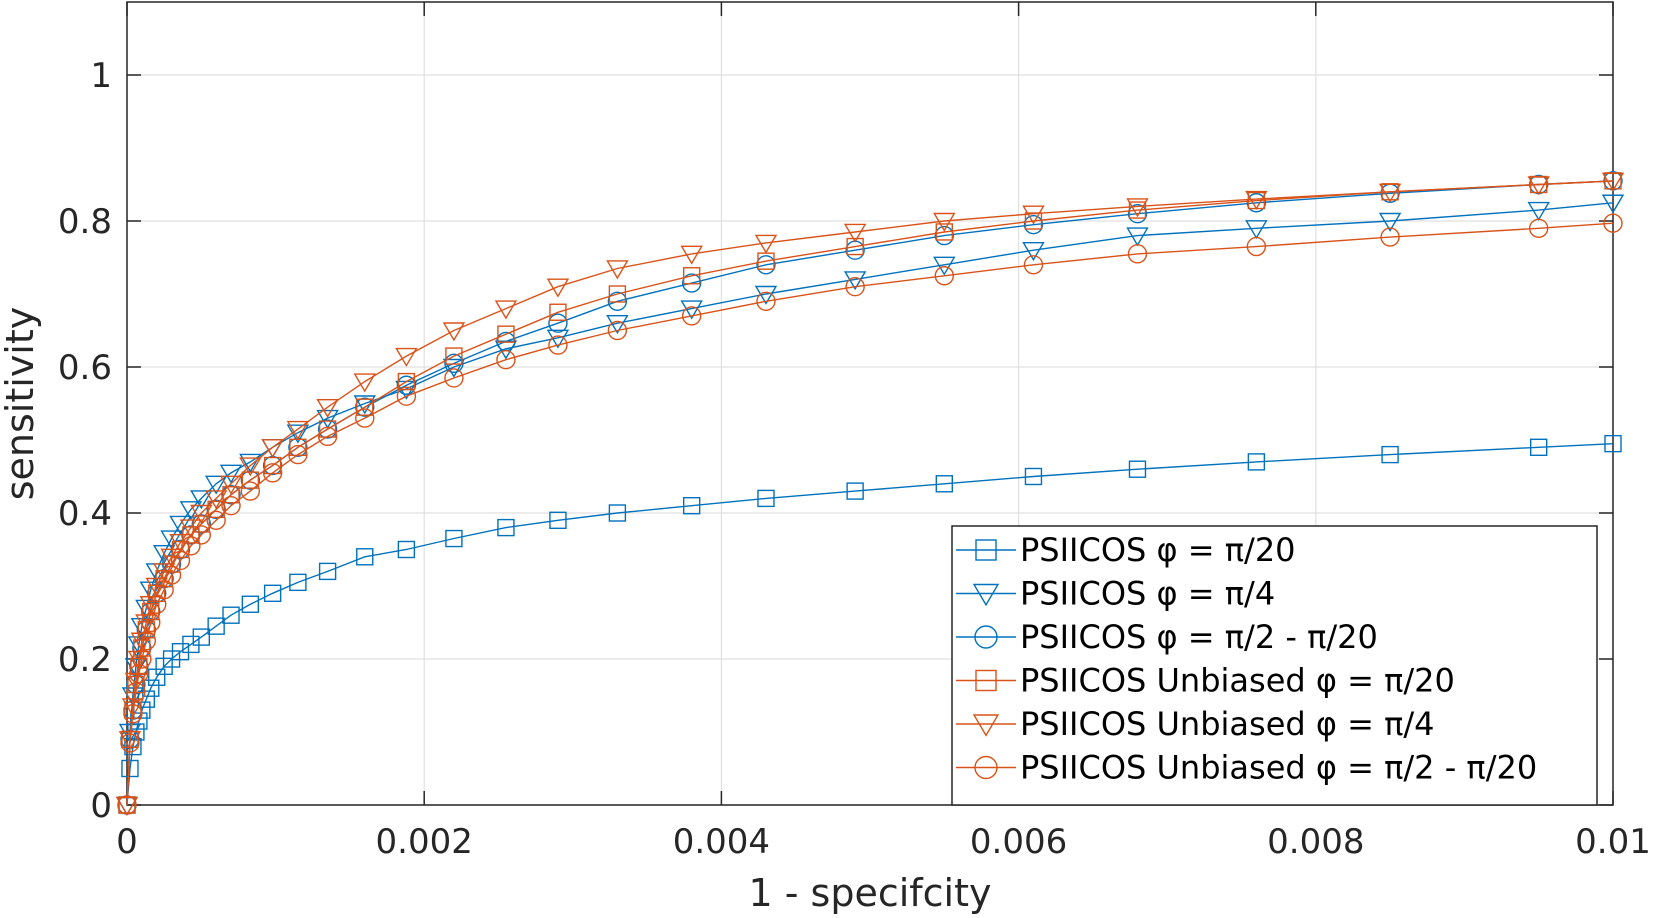 This screenshot has width=1656, height=918. I want to click on legend-entry: PSIICOS Unbiased φ = π/20, so click(1205, 681).